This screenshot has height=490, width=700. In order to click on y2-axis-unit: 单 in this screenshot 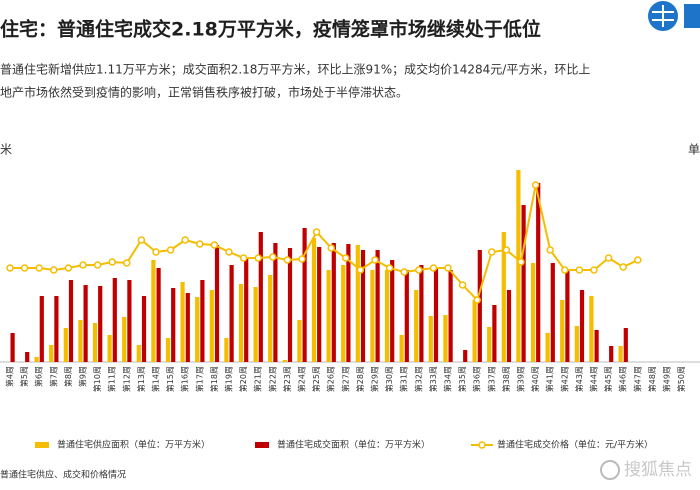, I will do `click(694, 150)`.